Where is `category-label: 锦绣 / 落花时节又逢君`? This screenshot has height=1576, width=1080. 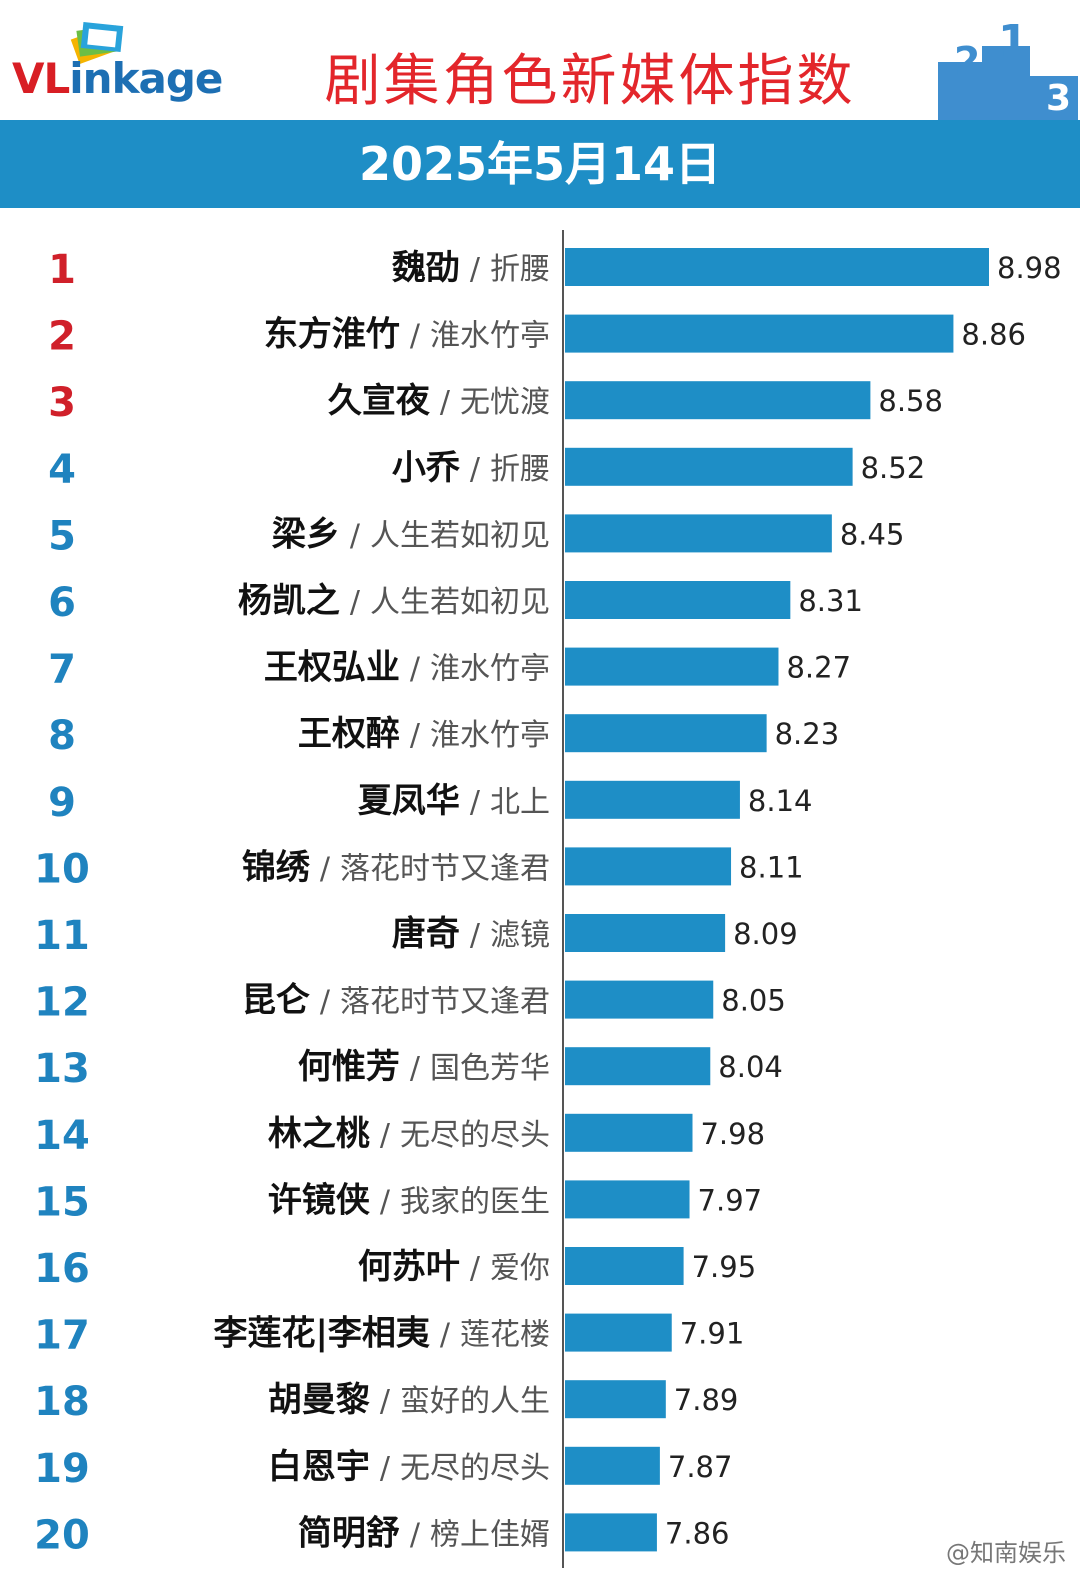
category-label: 锦绣 / 落花时节又逢君 is located at coordinates (396, 867).